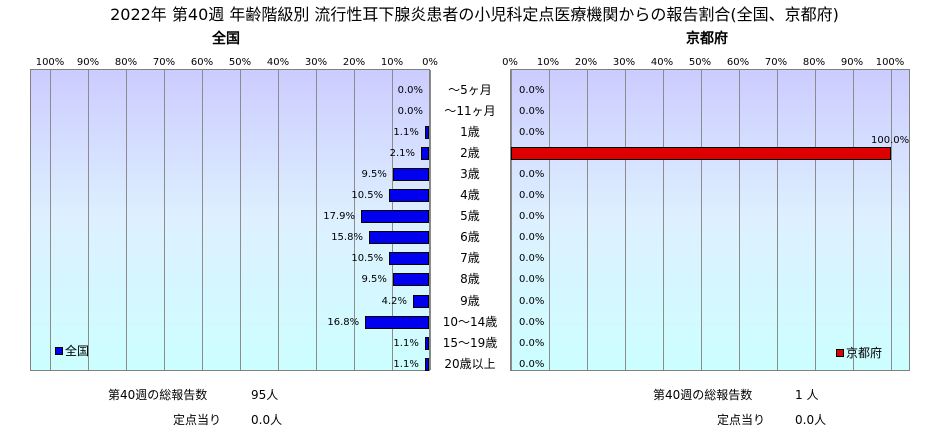 Image resolution: width=949 pixels, height=433 pixels. What do you see at coordinates (890, 140) in the screenshot?
I see `right-data-label: 100.0%` at bounding box center [890, 140].